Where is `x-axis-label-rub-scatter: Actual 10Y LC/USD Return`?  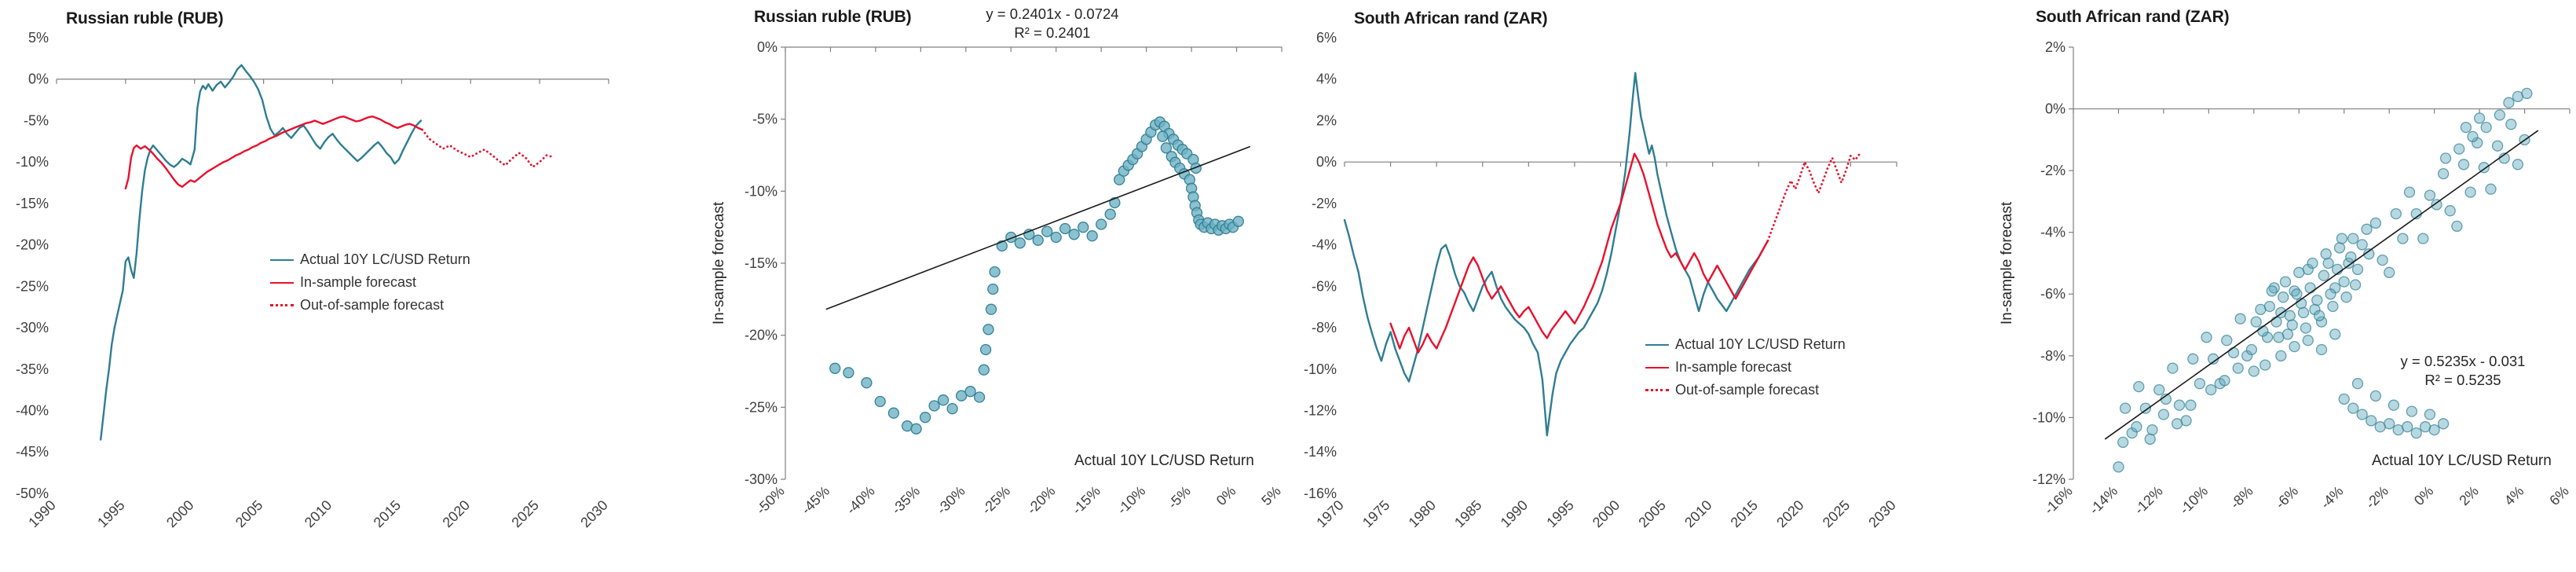 x-axis-label-rub-scatter: Actual 10Y LC/USD Return is located at coordinates (1164, 461).